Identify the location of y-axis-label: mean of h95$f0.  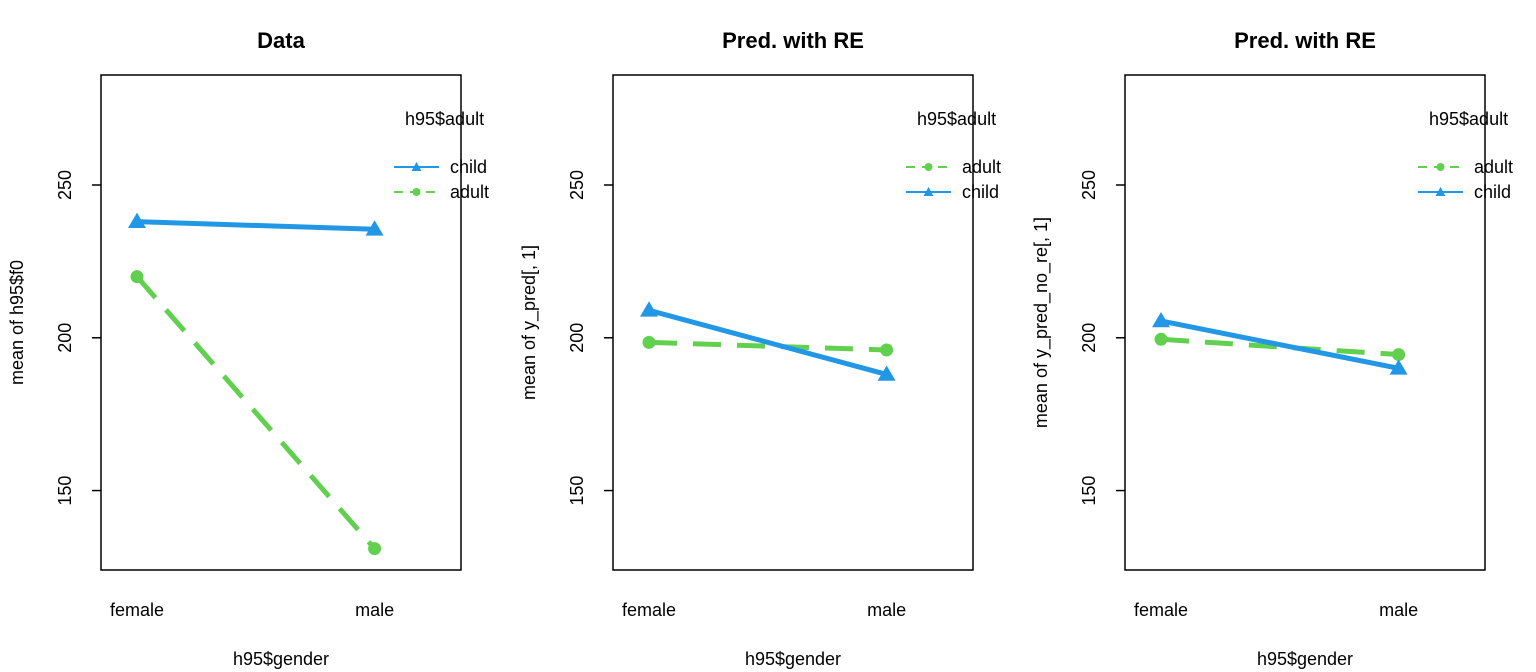
(17, 322).